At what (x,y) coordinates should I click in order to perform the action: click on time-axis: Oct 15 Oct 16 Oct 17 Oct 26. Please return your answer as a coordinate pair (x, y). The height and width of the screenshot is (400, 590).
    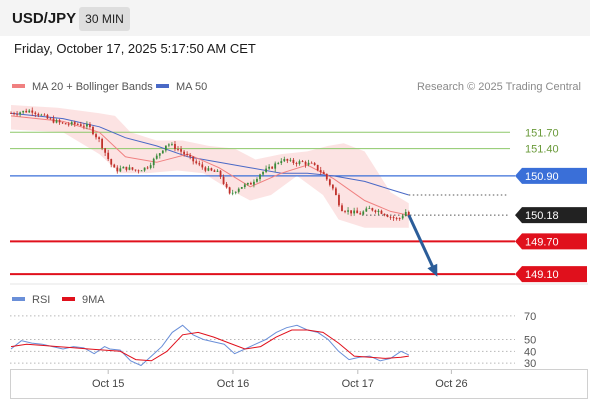
    Looking at the image, I should click on (280, 380).